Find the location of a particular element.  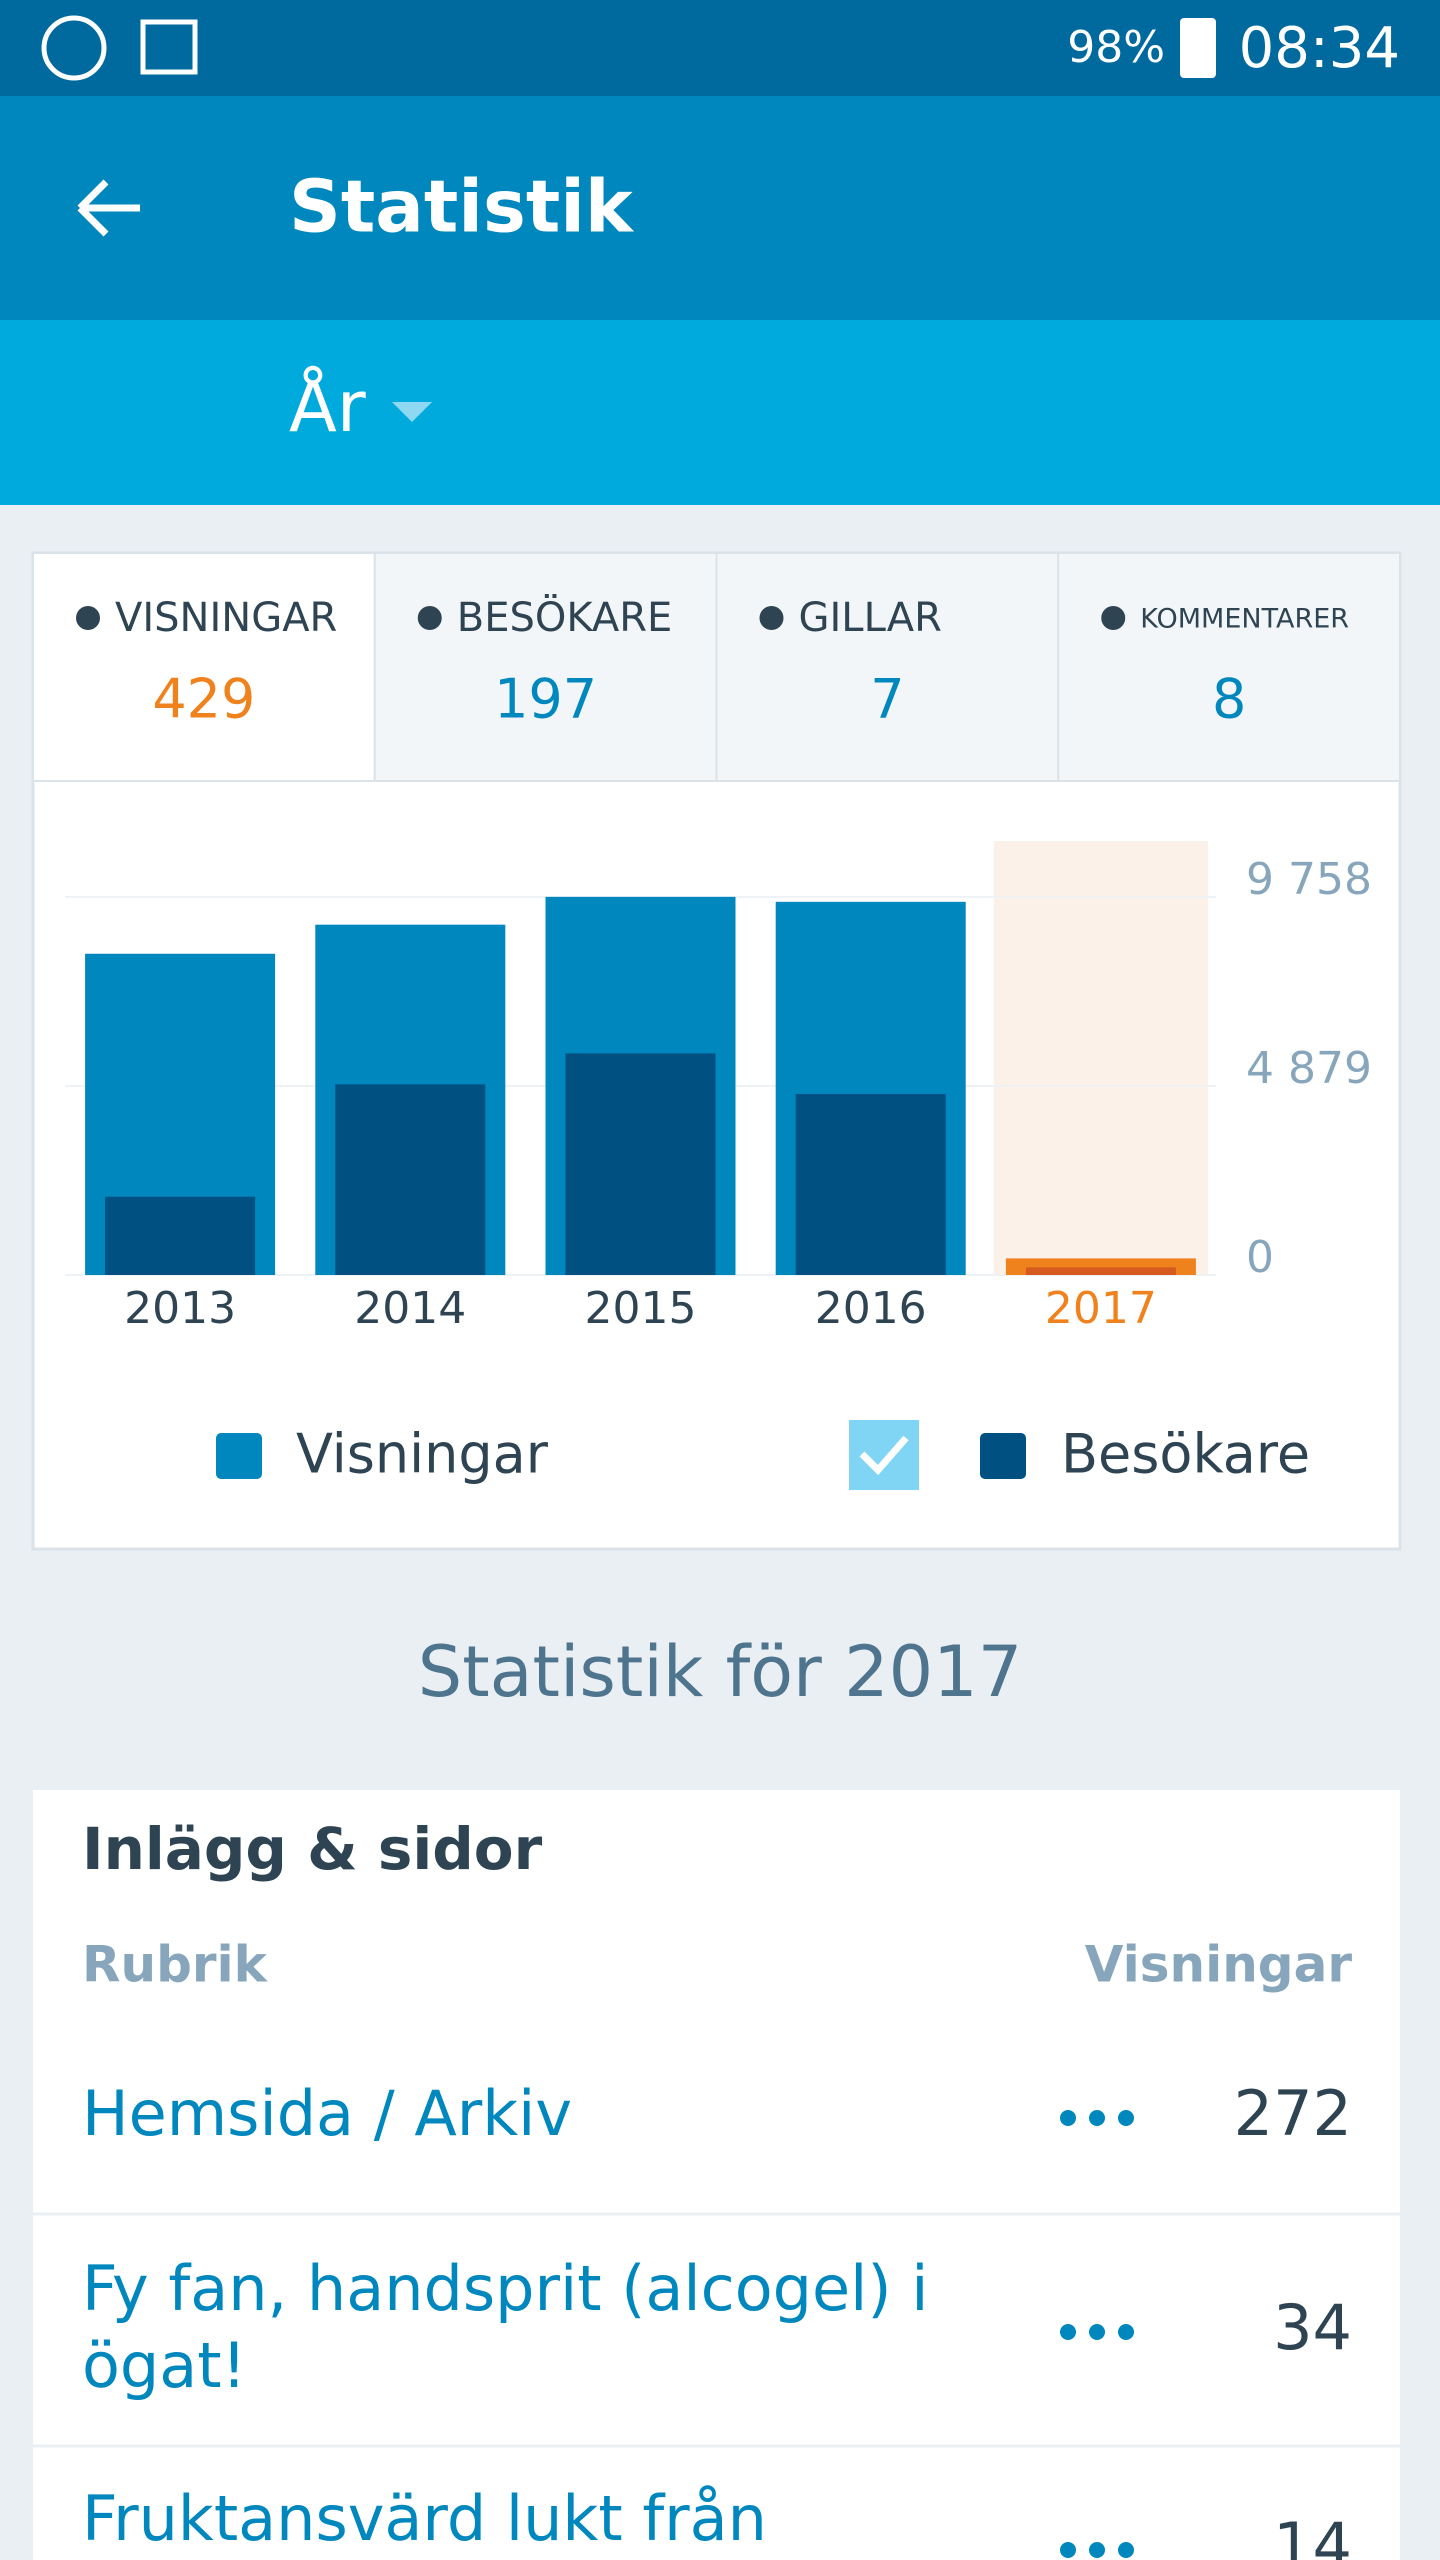

x-tick-label: 2014 is located at coordinates (410, 1308).